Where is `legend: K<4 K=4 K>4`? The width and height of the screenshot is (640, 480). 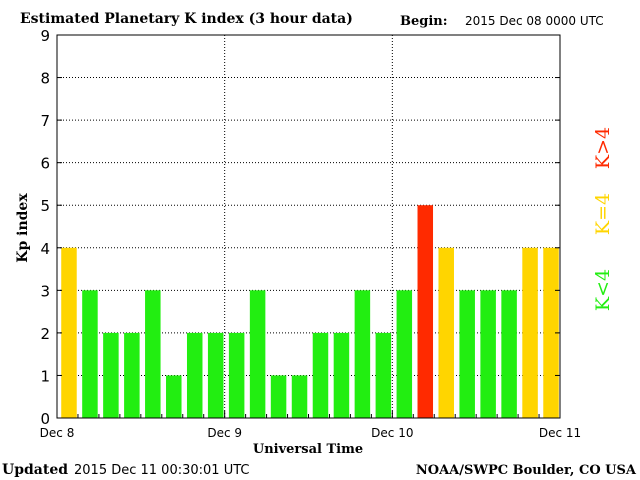
legend: K<4 K=4 K>4 is located at coordinates (603, 219).